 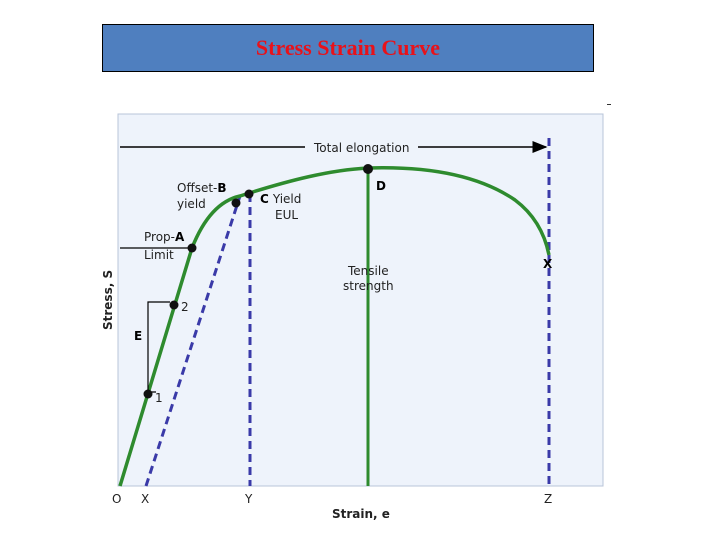 I want to click on d-label: D, so click(x=381, y=186).